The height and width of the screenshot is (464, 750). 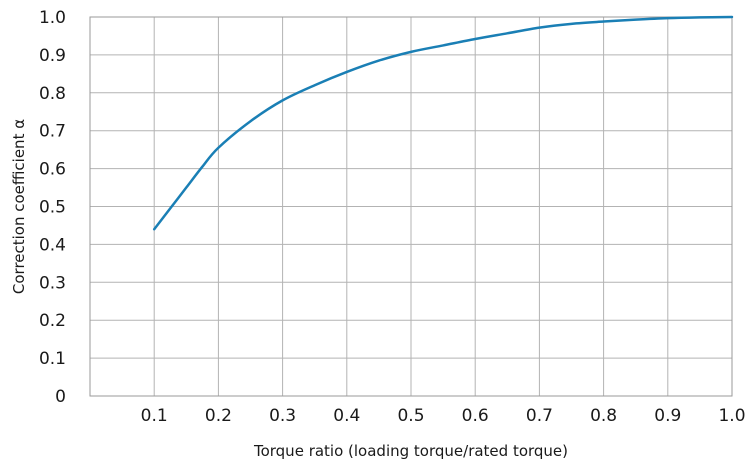 I want to click on y-tick-label: 1.0, so click(x=52, y=18).